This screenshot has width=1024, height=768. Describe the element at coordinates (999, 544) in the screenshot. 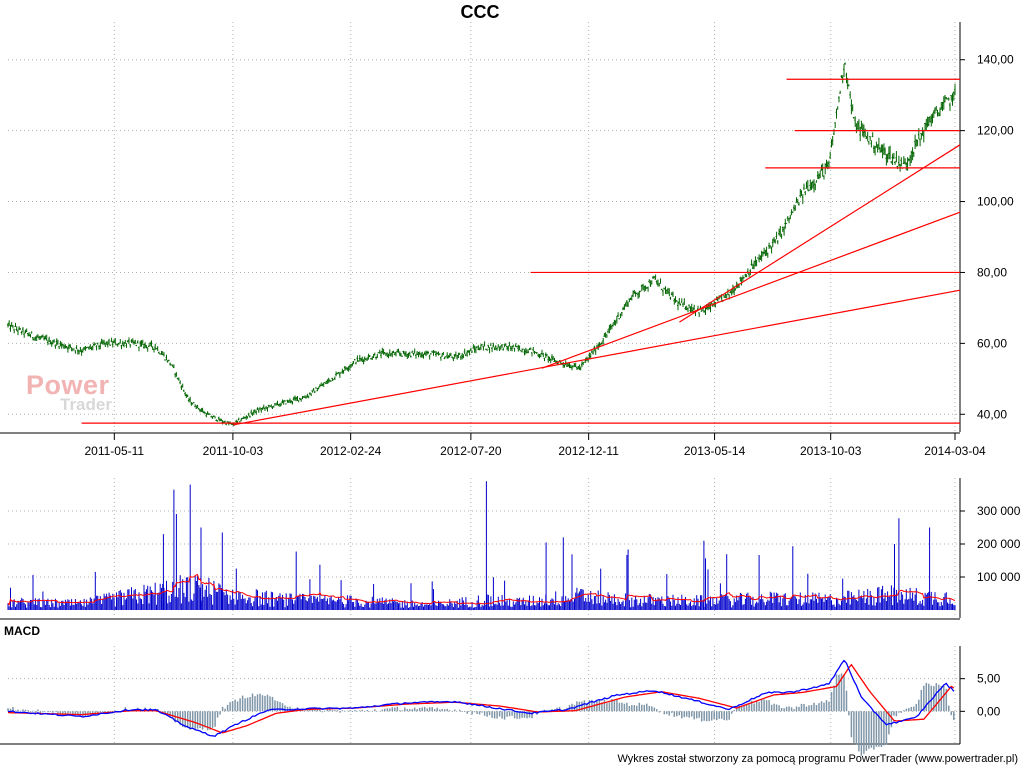

I see `volume-y-tick-label: 200 000` at that location.